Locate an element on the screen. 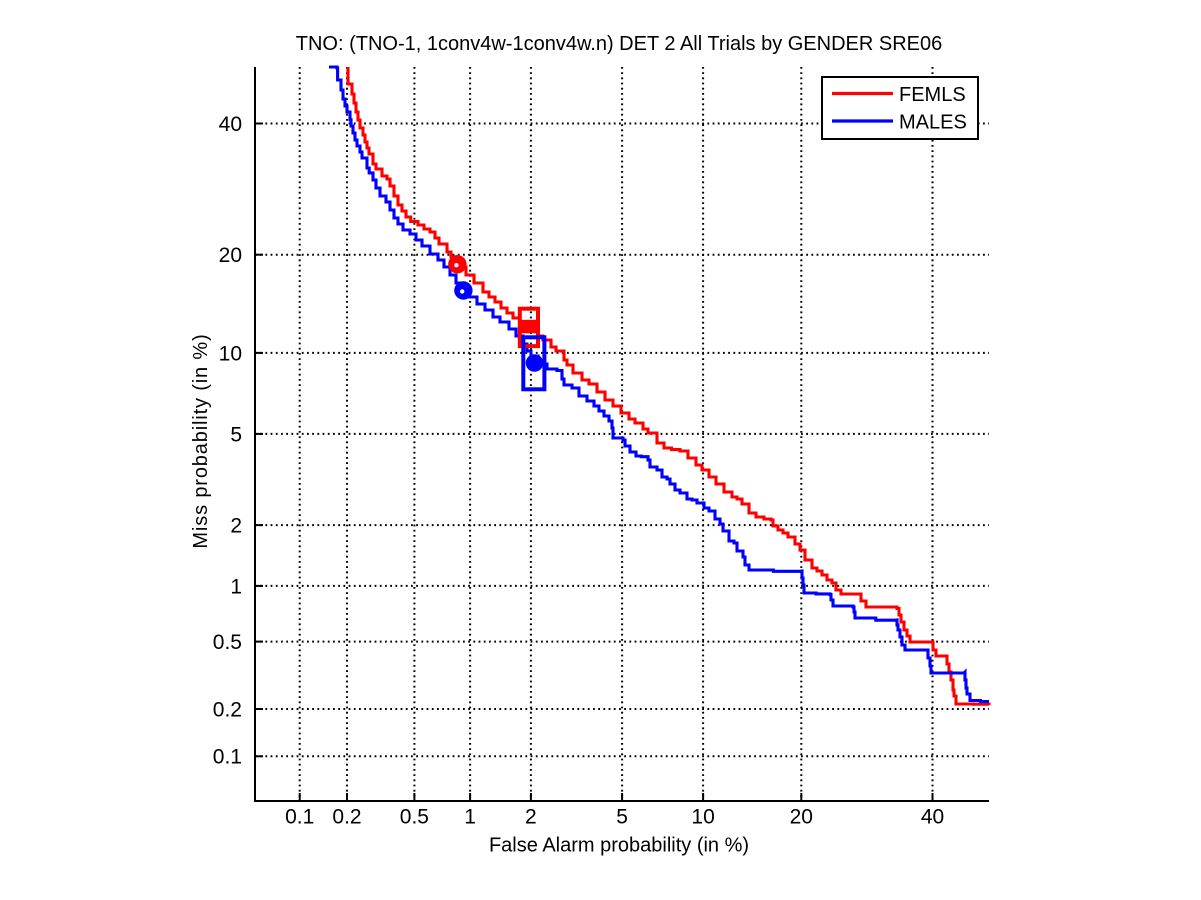 This screenshot has height=900, width=1201. svg-text: MALES is located at coordinates (933, 122).